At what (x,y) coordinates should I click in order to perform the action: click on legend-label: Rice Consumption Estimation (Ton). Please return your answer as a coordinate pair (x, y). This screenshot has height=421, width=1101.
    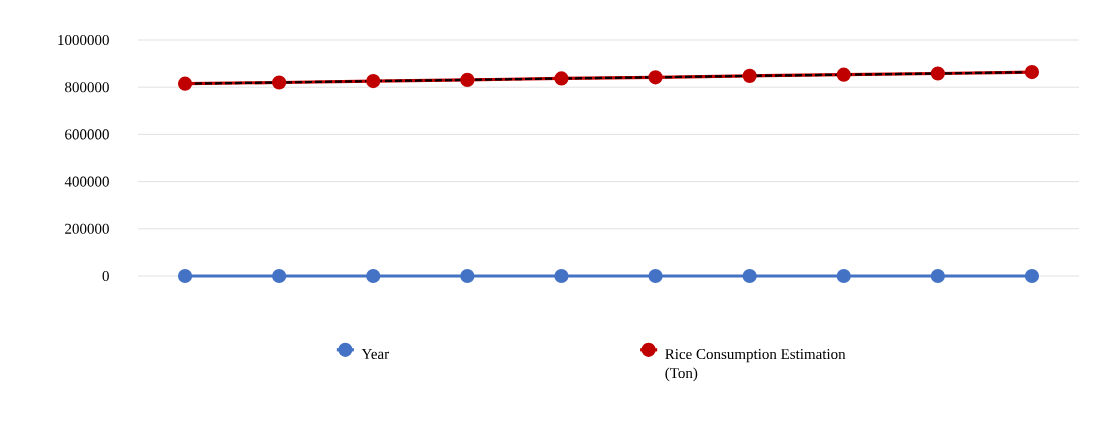
    Looking at the image, I should click on (755, 365).